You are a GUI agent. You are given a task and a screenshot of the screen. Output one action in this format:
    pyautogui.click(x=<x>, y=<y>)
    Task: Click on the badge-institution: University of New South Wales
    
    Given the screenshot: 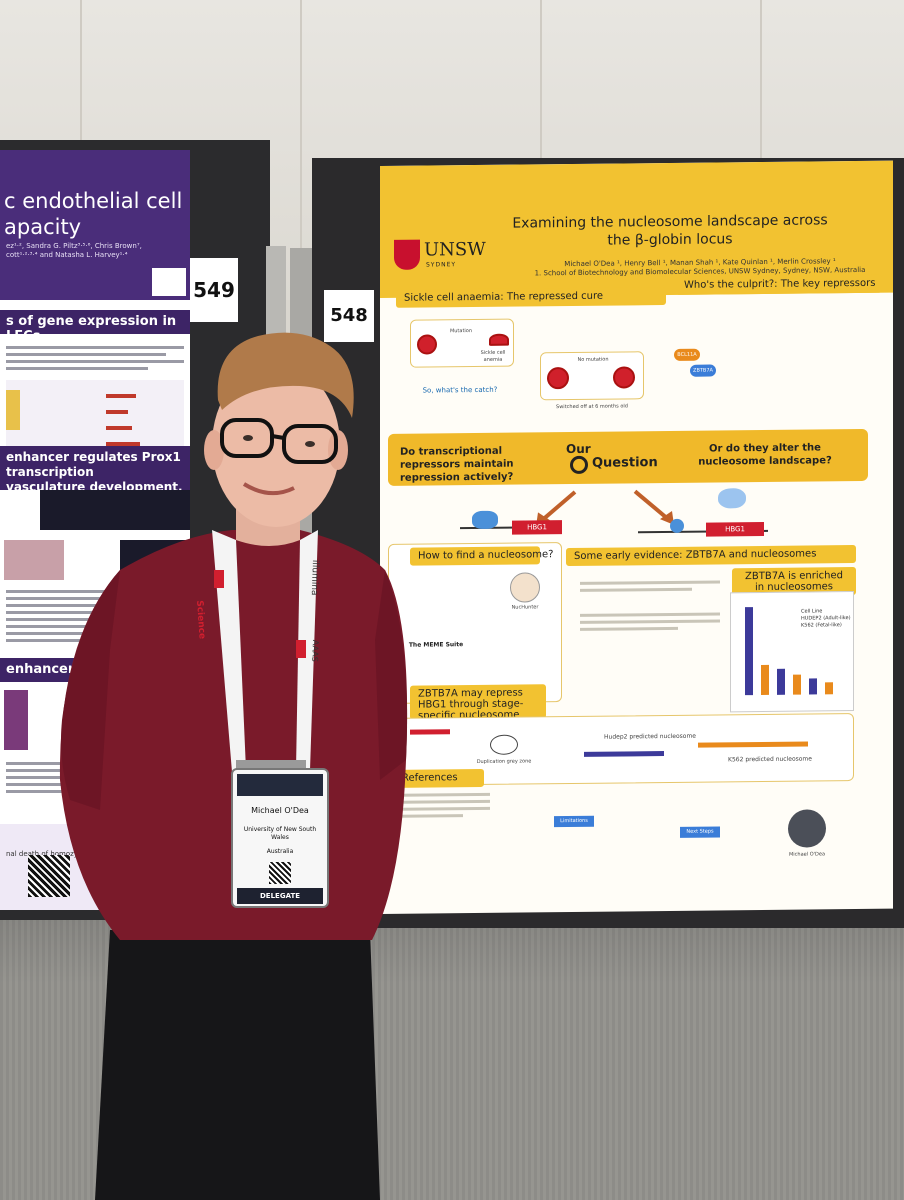 What is the action you would take?
    pyautogui.click(x=280, y=833)
    